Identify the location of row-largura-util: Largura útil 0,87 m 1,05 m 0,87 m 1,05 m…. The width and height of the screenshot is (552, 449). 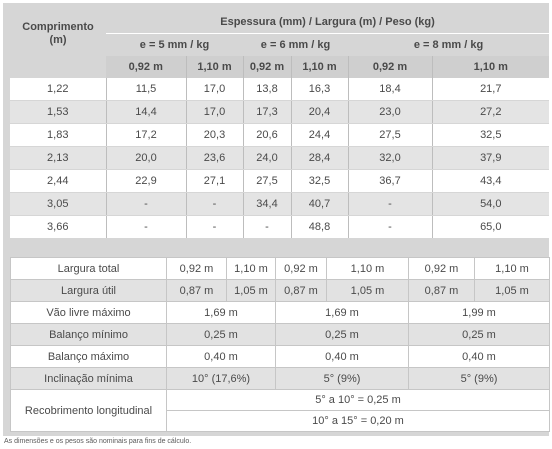
(280, 290).